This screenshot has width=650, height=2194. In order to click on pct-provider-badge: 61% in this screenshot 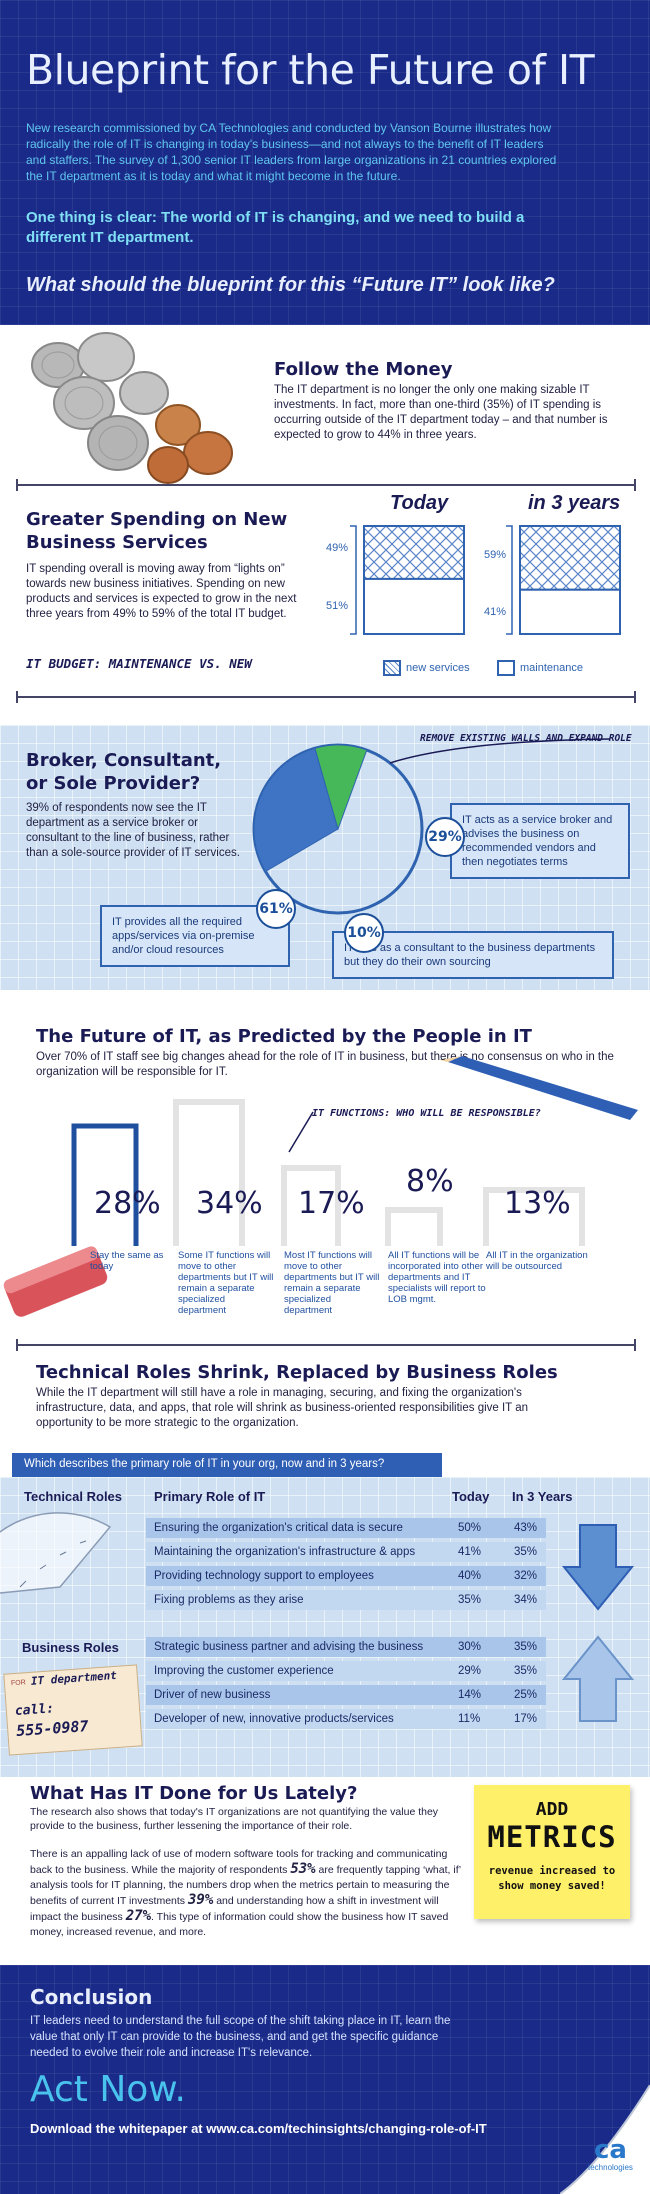, I will do `click(276, 909)`.